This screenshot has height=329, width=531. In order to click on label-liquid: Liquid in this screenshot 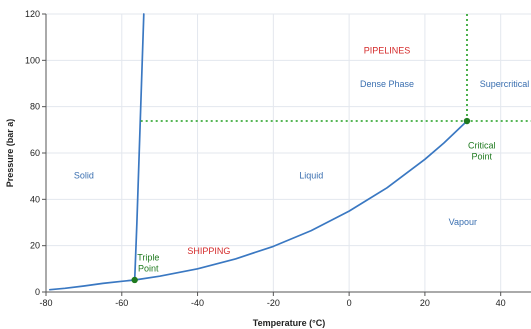, I will do `click(311, 175)`.